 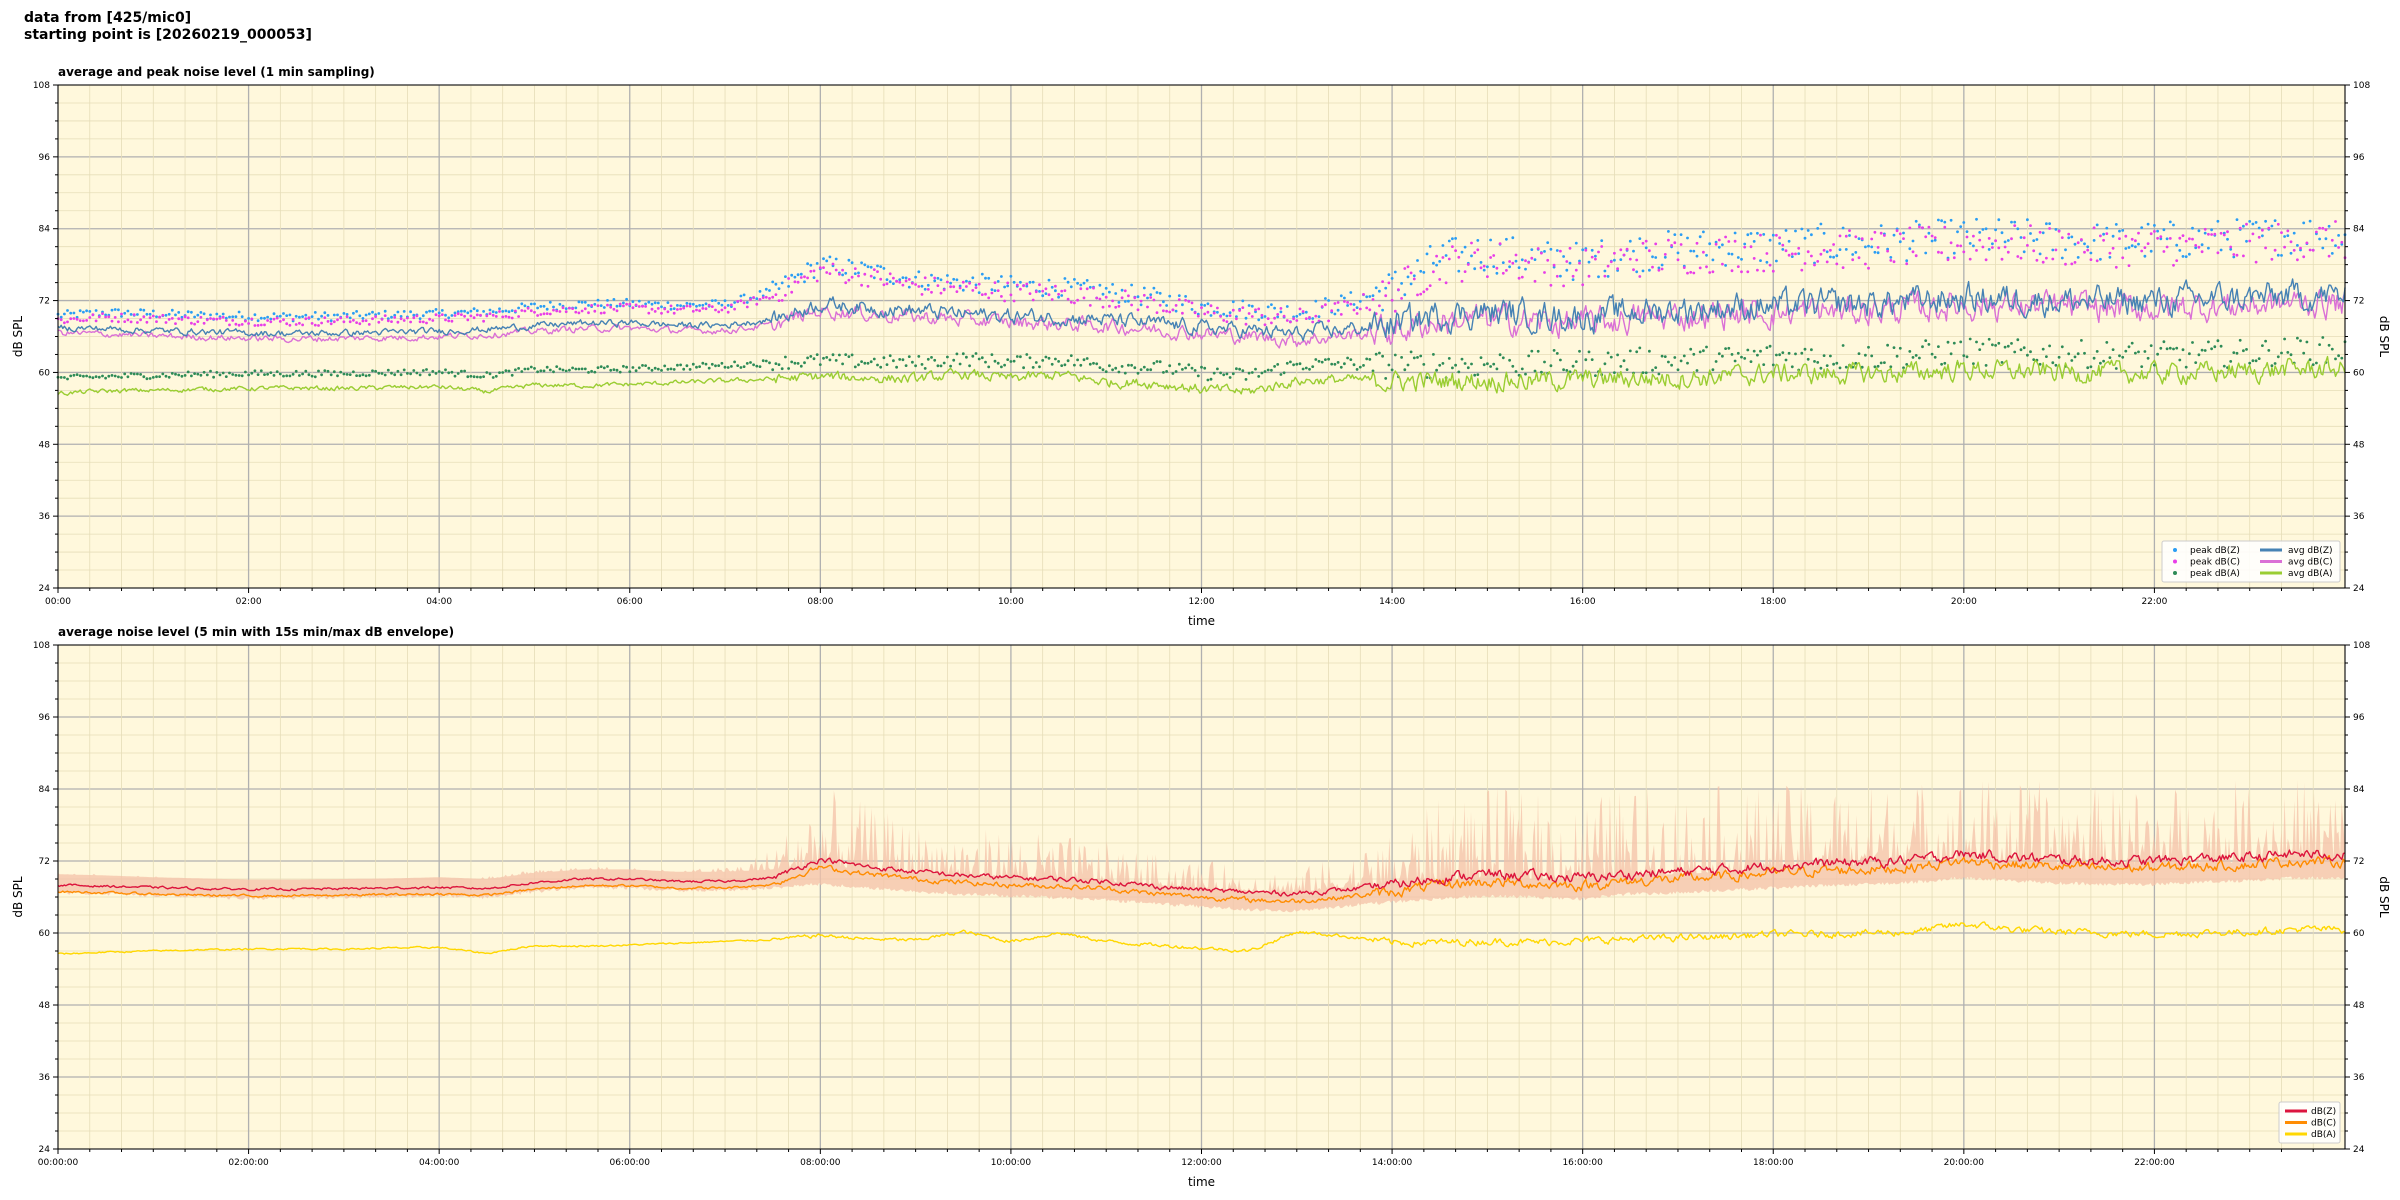 What do you see at coordinates (630, 1163) in the screenshot?
I see `x-tick-label: 06:00:00` at bounding box center [630, 1163].